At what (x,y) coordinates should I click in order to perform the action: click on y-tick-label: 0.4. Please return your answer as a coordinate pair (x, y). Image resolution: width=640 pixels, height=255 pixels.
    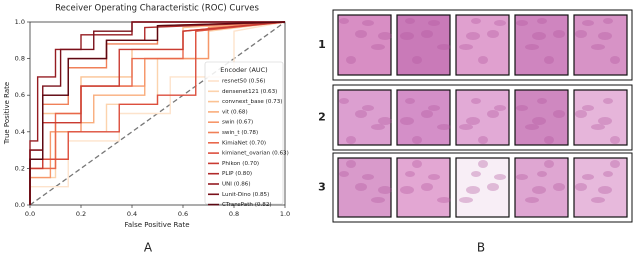
    Looking at the image, I should click on (20, 132).